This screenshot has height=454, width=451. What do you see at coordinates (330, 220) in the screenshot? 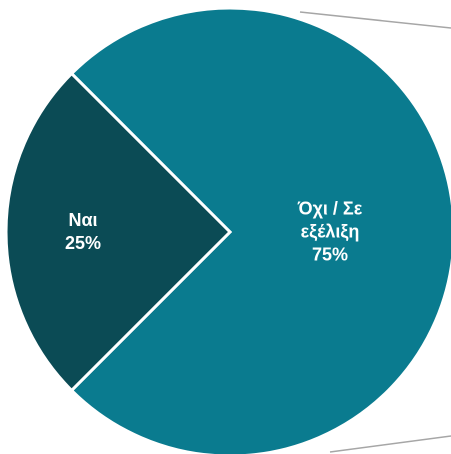
I see `category-label: Όχι / Σε εξέλιξη` at bounding box center [330, 220].